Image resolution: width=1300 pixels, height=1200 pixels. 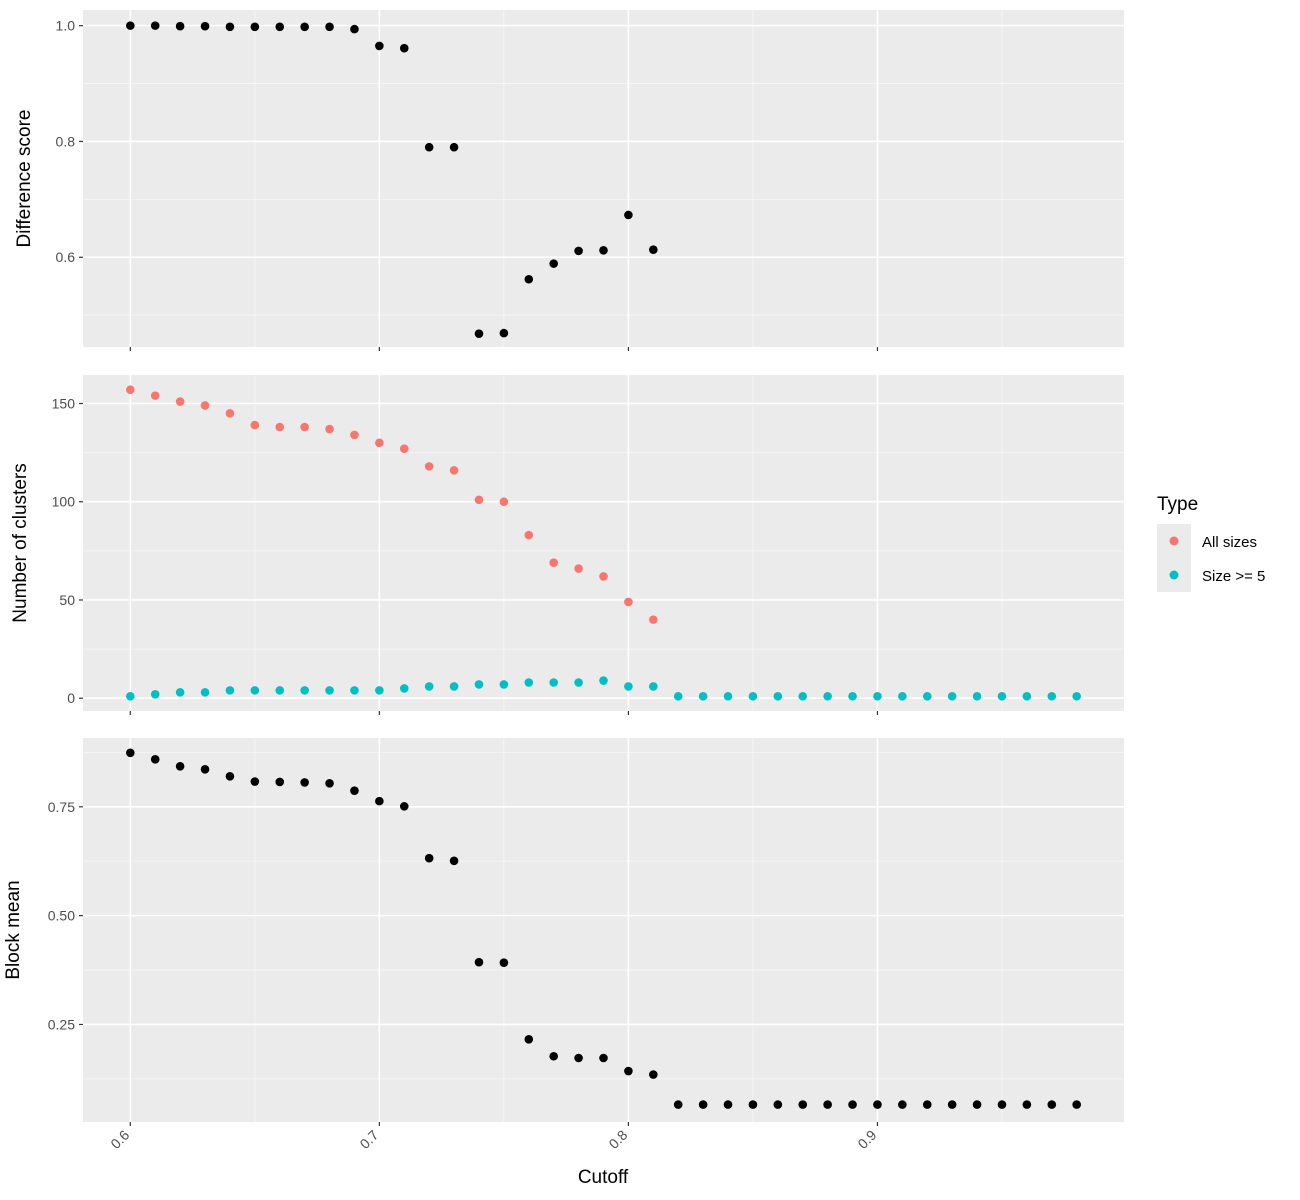 What do you see at coordinates (866, 1139) in the screenshot?
I see `x-tick-label: 0.9` at bounding box center [866, 1139].